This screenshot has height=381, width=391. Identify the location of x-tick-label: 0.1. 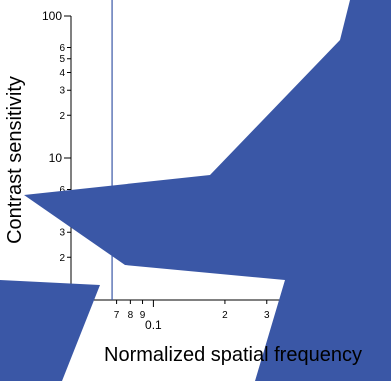
(153, 325).